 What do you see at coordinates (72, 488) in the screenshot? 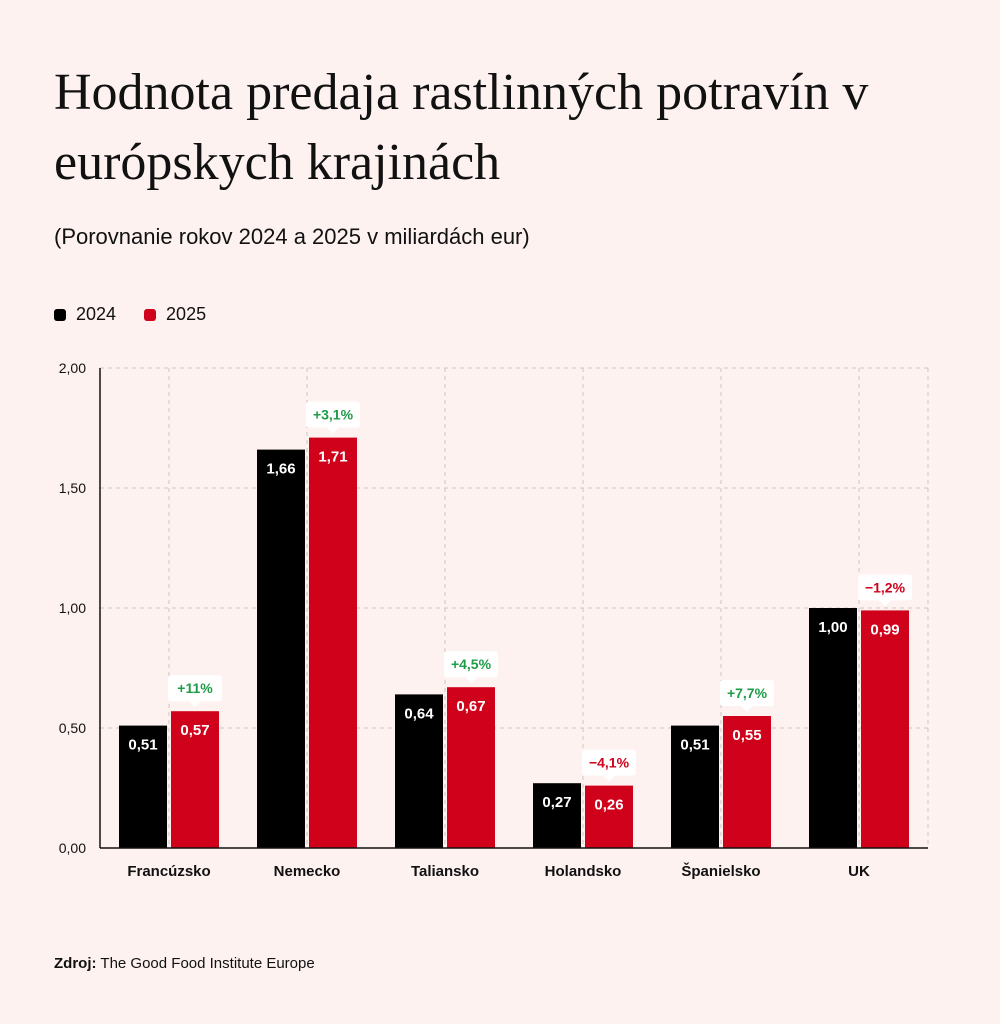
I see `y-tick-label: 1,50` at bounding box center [72, 488].